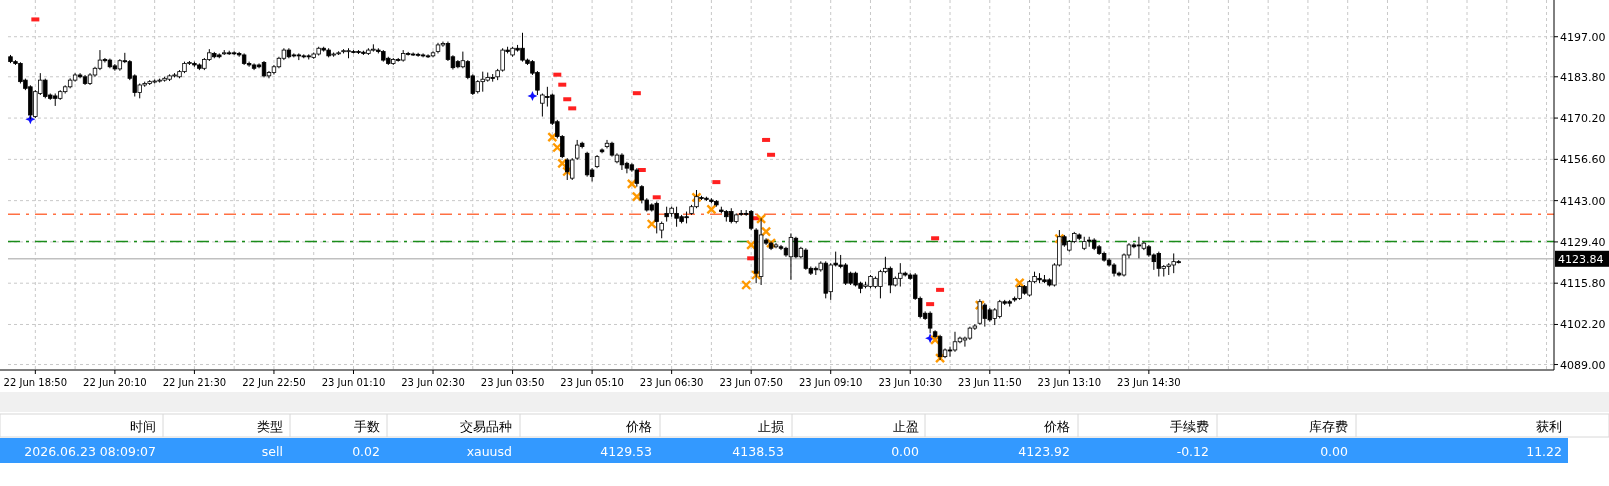  I want to click on table: 时间 类型 手数 交易品种 价格 止损 止盈 价格 手续费 库存费 获利 2026.06.23 08:09:07 sell 0.02 xauusd 4129.53 4138.53 0.00 4123.92 -0.12 0.00 11.22, so click(804, 427).